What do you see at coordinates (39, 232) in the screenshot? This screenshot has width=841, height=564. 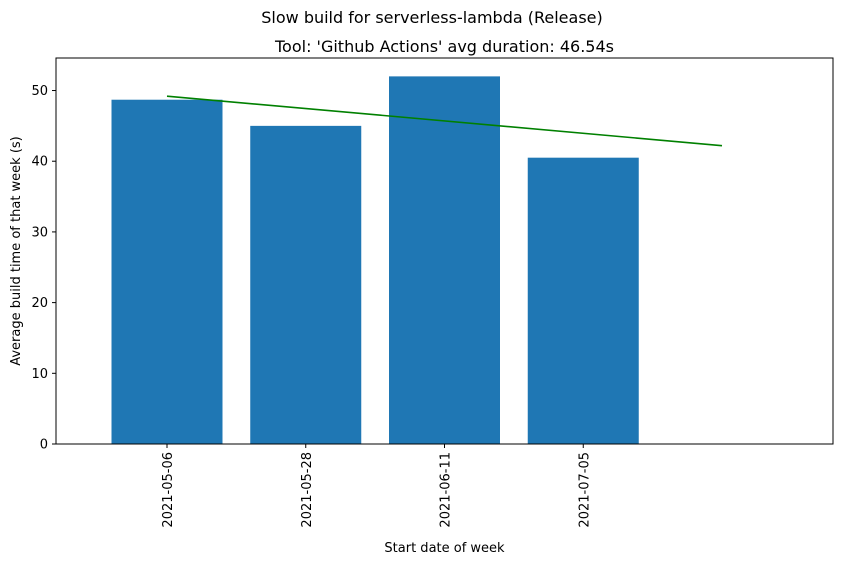 I see `y-tick-label: 30` at bounding box center [39, 232].